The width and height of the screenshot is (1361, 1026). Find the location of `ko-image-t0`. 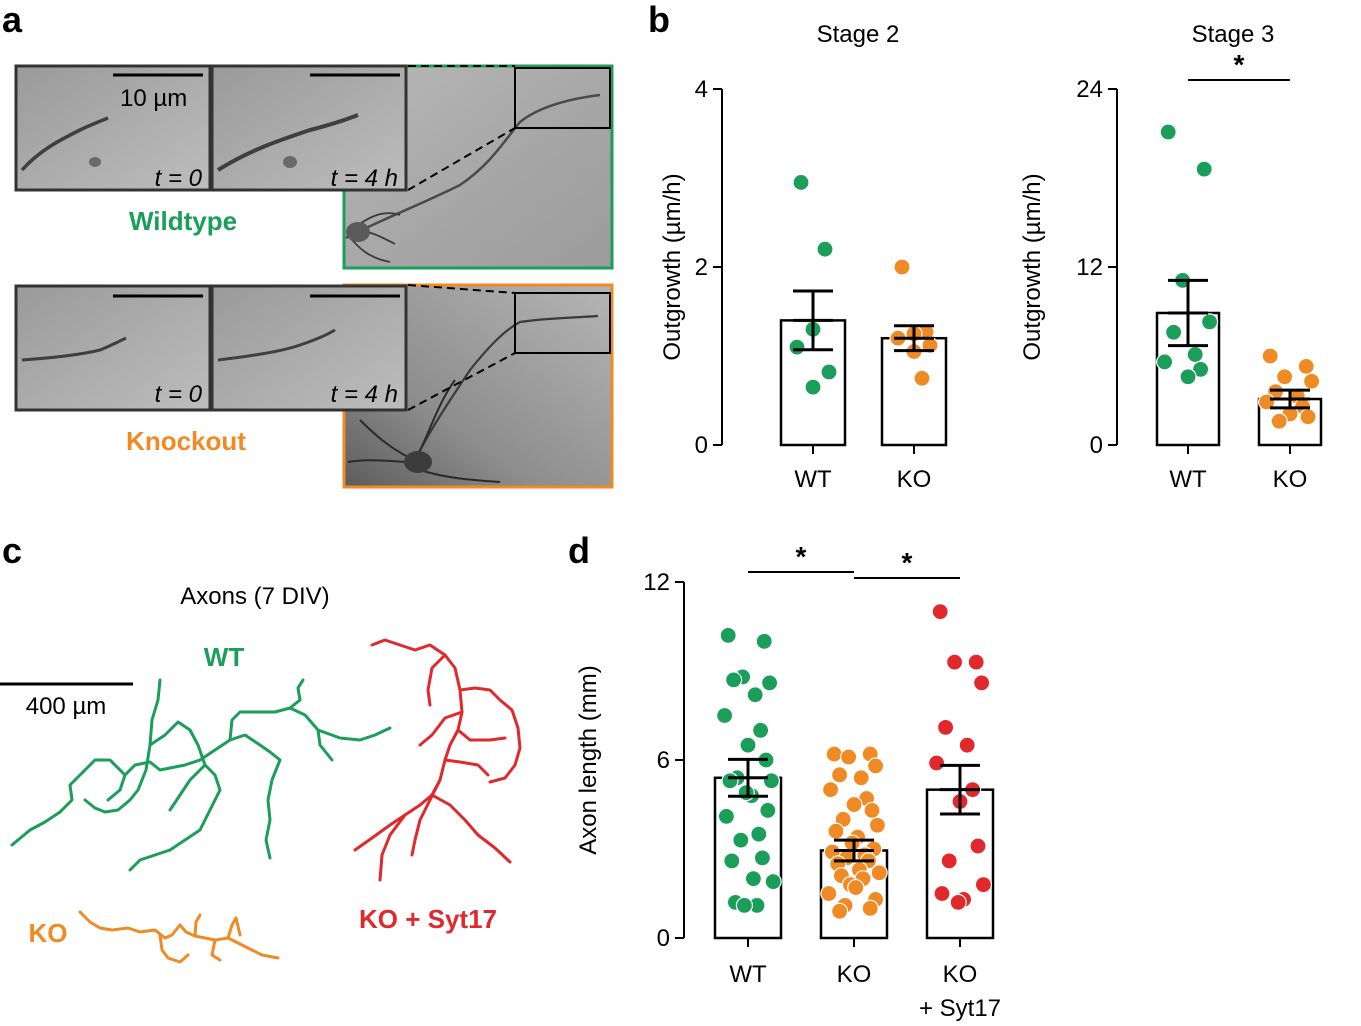

ko-image-t0 is located at coordinates (113, 348).